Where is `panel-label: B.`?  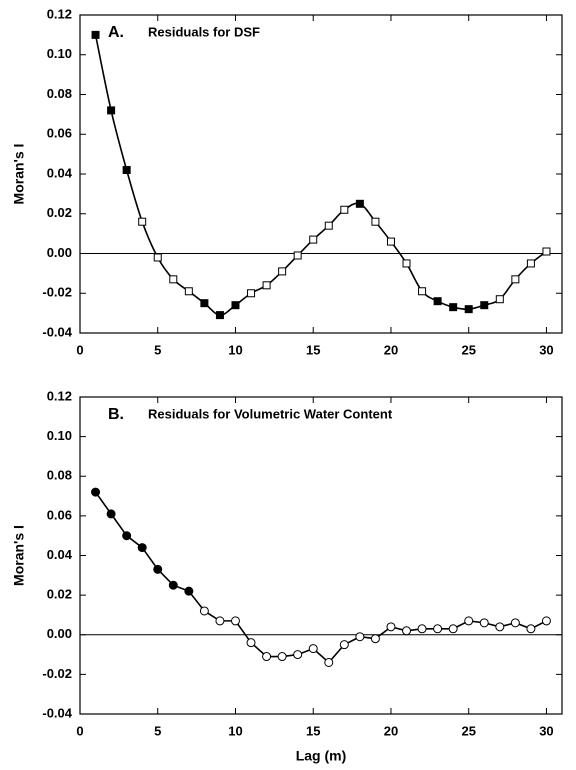 panel-label: B. is located at coordinates (116, 414).